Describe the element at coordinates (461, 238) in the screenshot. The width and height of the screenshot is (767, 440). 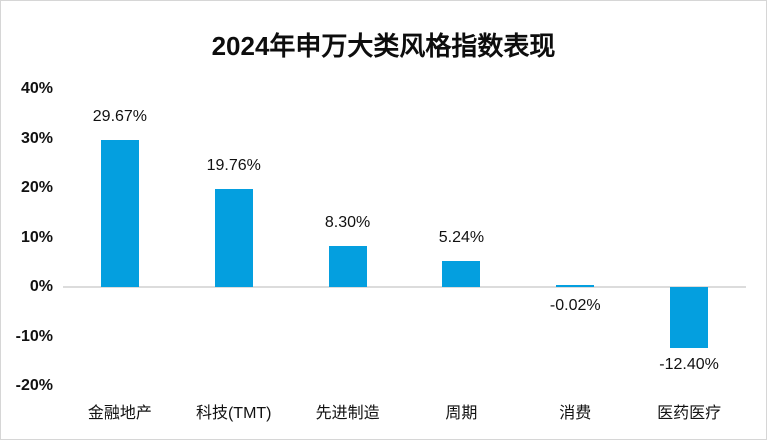
I see `bar-value-label: 5.24%` at that location.